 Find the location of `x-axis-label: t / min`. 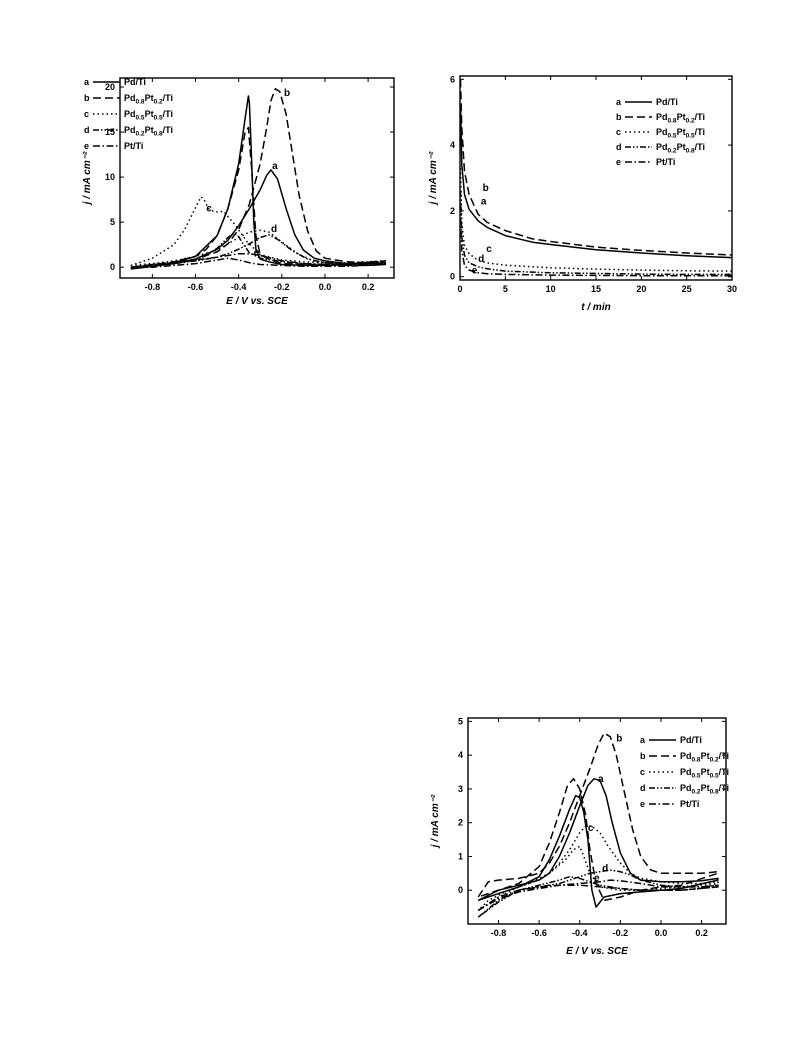

x-axis-label: t / min is located at coordinates (595, 307).